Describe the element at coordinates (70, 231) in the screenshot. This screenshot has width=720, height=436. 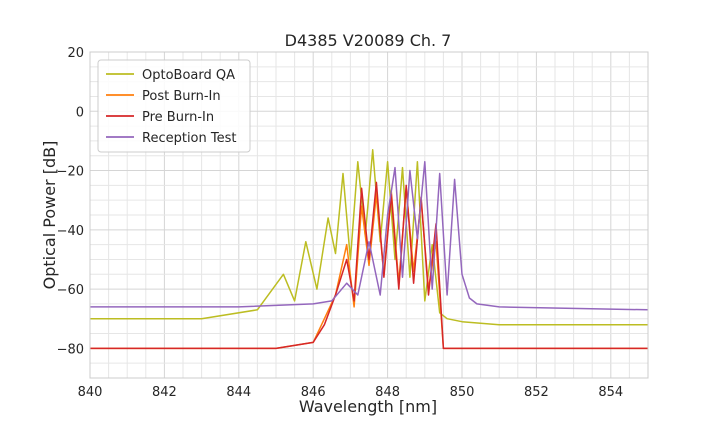
I see `y-tick-label: −40` at that location.